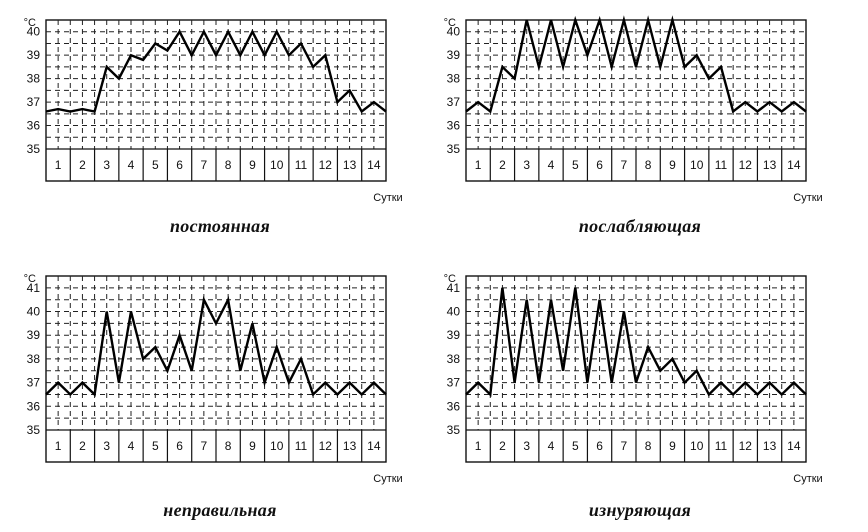 Image resolution: width=868 pixels, height=532 pixels. I want to click on chart-caption-remittent: послабляющая, so click(640, 226).